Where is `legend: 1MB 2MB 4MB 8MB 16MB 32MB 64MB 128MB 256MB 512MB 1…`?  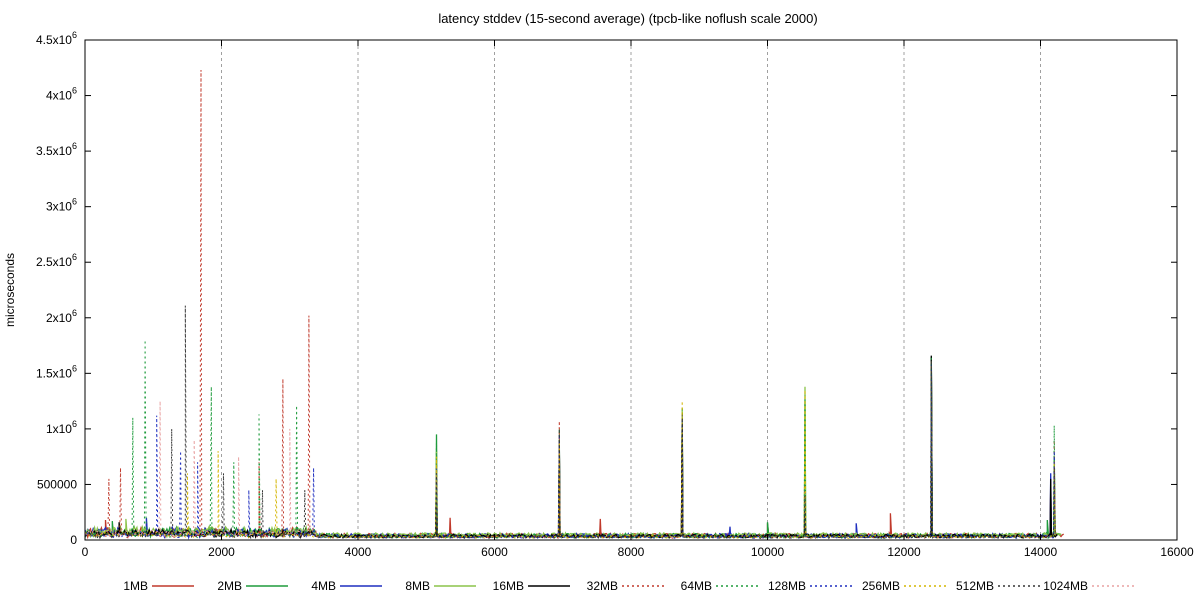 legend: 1MB 2MB 4MB 8MB 16MB 32MB 64MB 128MB 256MB 512MB 1… is located at coordinates (628, 586).